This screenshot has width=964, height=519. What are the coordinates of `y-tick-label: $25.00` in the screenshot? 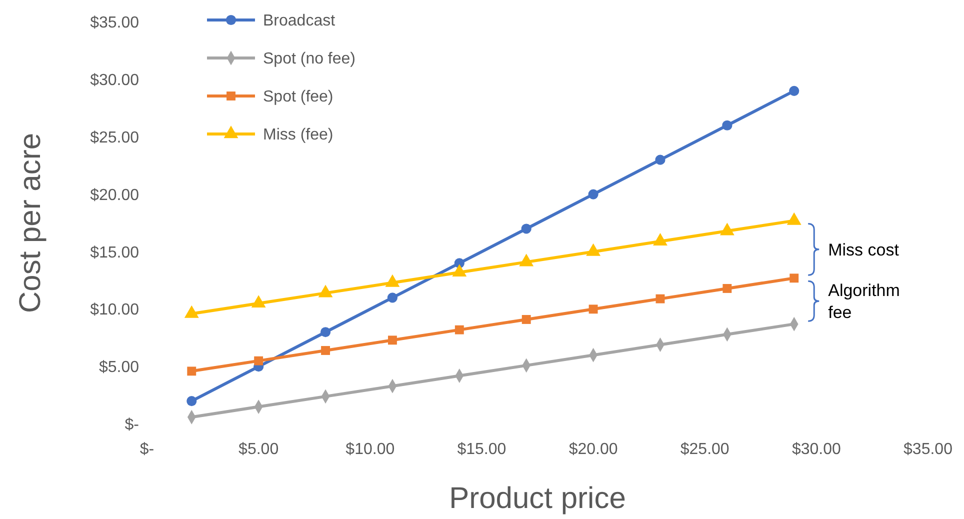 It's located at (115, 137).